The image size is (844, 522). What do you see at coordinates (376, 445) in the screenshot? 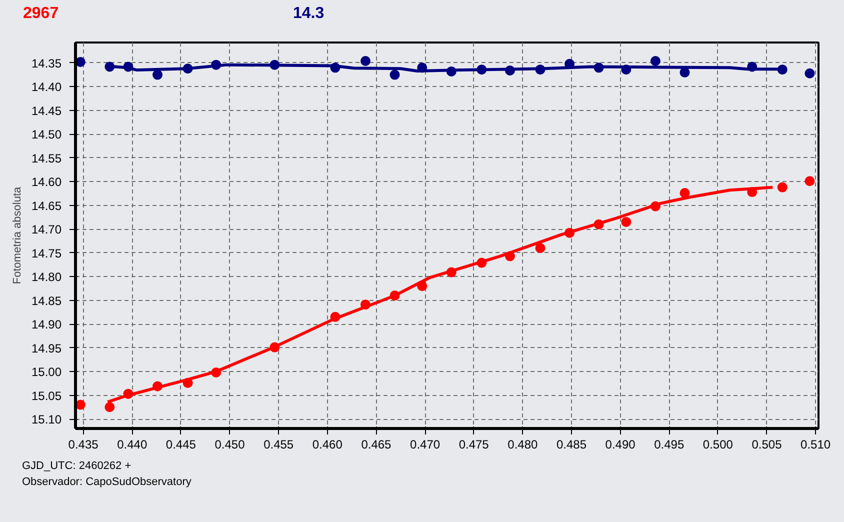
I see `x-tick-label: 0.465` at bounding box center [376, 445].